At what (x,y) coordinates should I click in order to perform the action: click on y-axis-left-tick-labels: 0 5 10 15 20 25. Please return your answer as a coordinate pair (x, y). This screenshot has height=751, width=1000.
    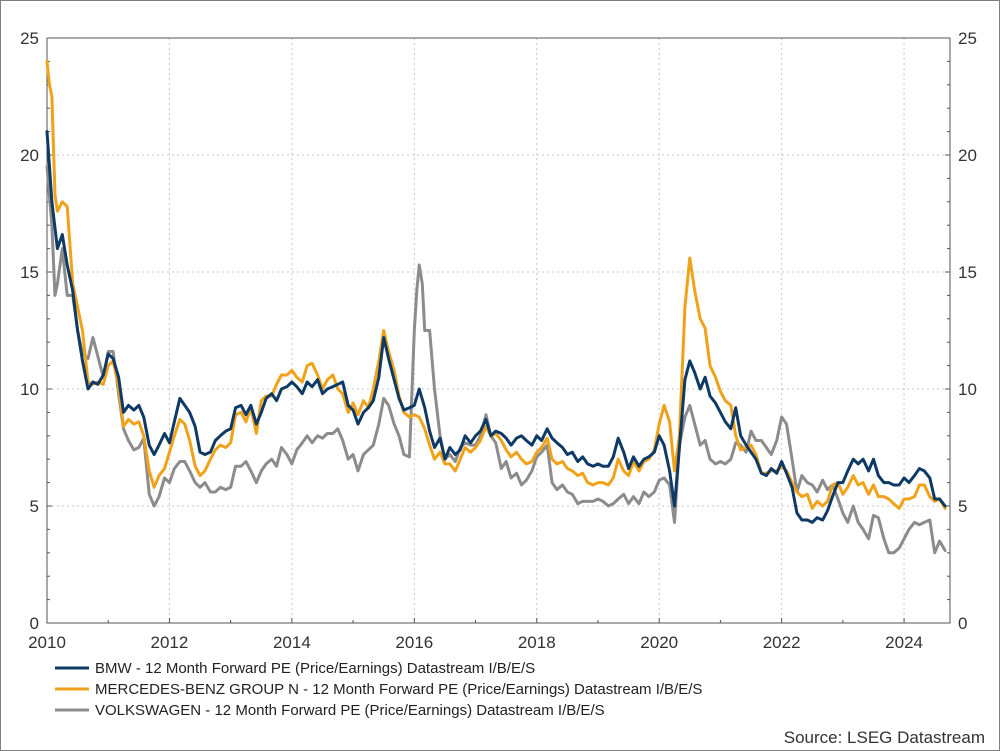
    Looking at the image, I should click on (29, 331).